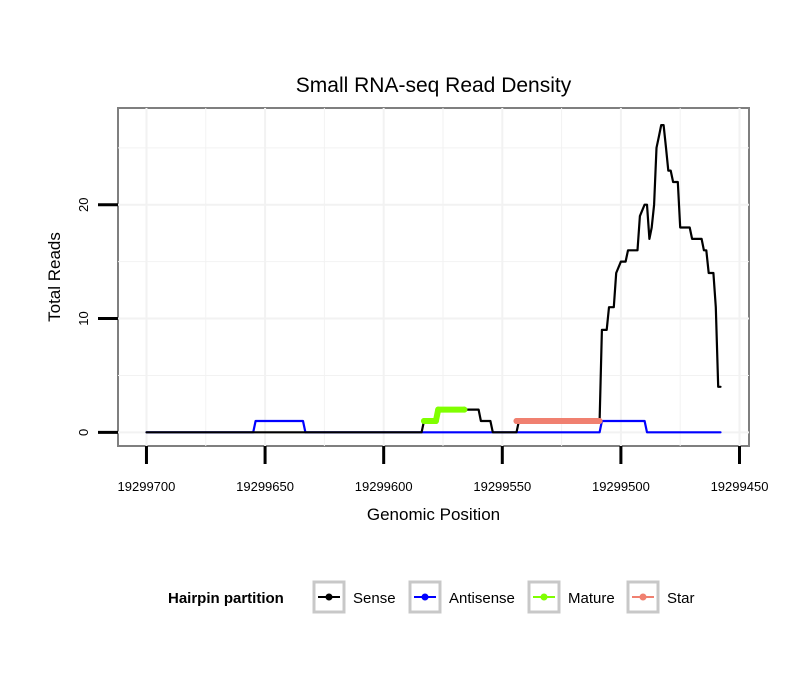 The width and height of the screenshot is (810, 690). Describe the element at coordinates (265, 486) in the screenshot. I see `x-tick-label: 19299650` at that location.